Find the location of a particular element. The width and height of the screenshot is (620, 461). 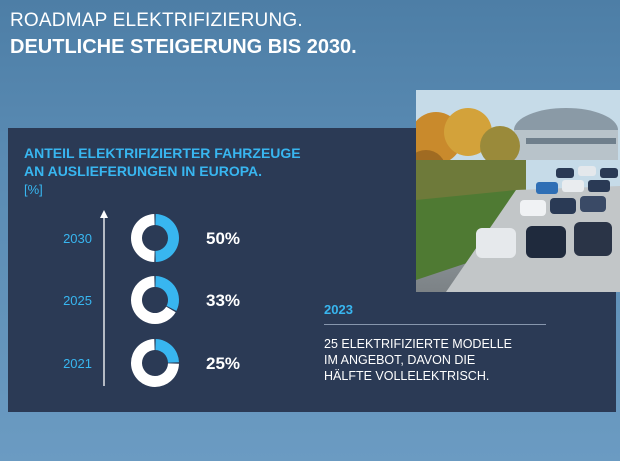

donut-share-2030 is located at coordinates (167, 238).